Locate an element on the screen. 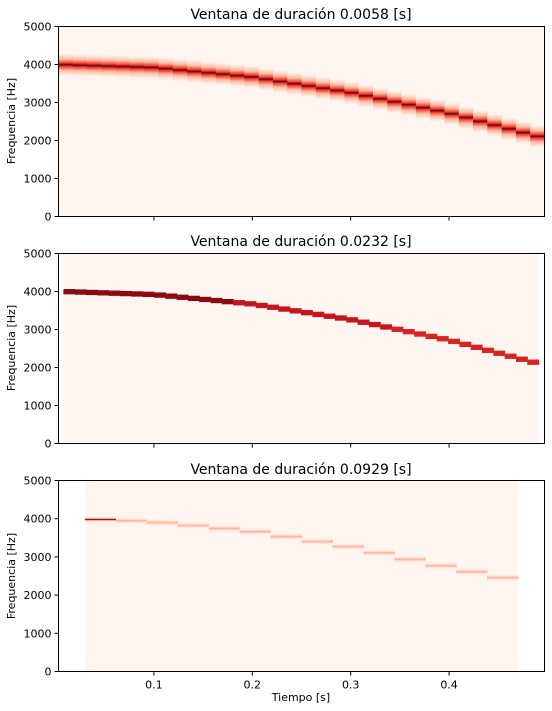 This screenshot has height=711, width=552. panel-3-title: Ventana de duración 0.0929 [s] is located at coordinates (300, 470).